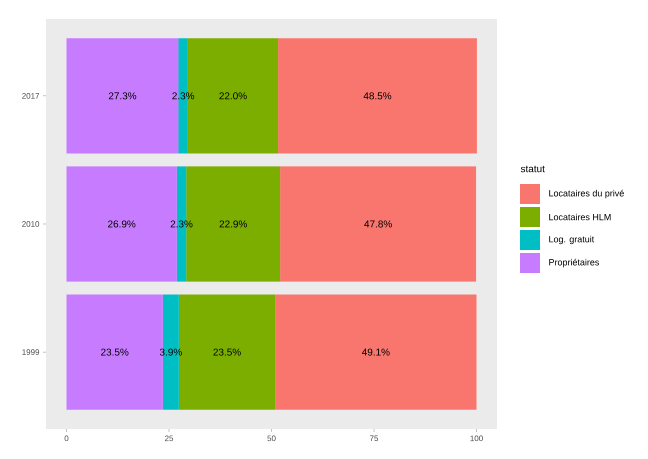  What do you see at coordinates (233, 224) in the screenshot?
I see `data-label: 22.9%` at bounding box center [233, 224].